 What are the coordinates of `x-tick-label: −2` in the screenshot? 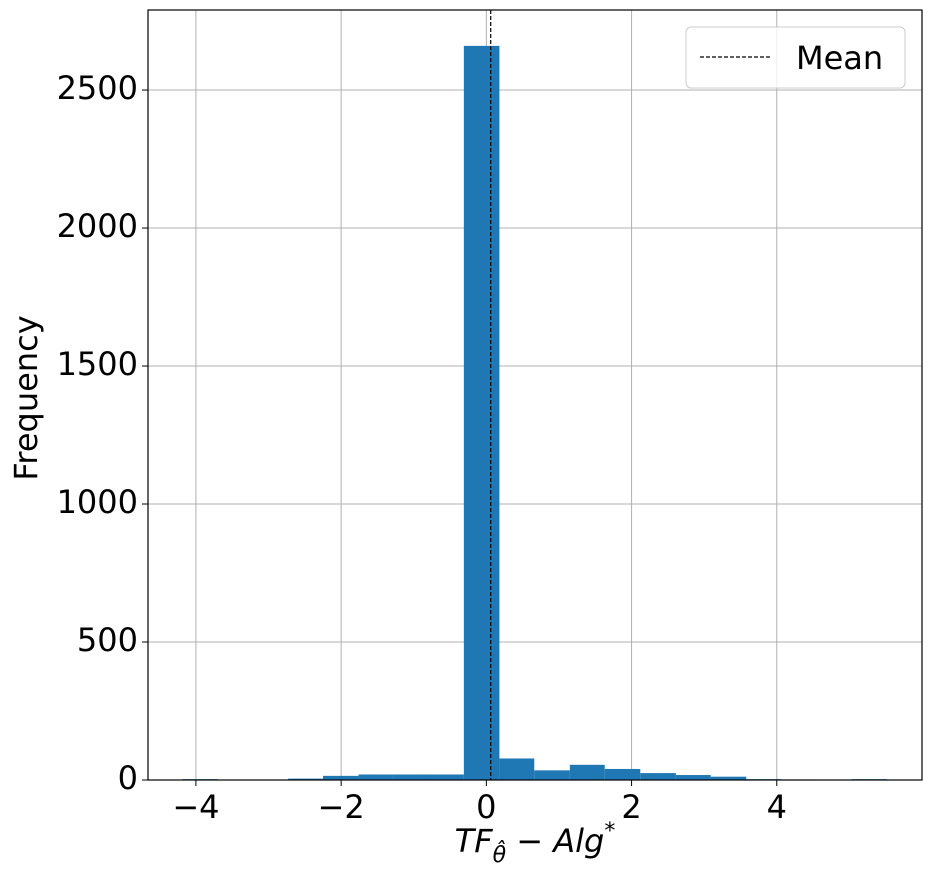 It's located at (341, 807).